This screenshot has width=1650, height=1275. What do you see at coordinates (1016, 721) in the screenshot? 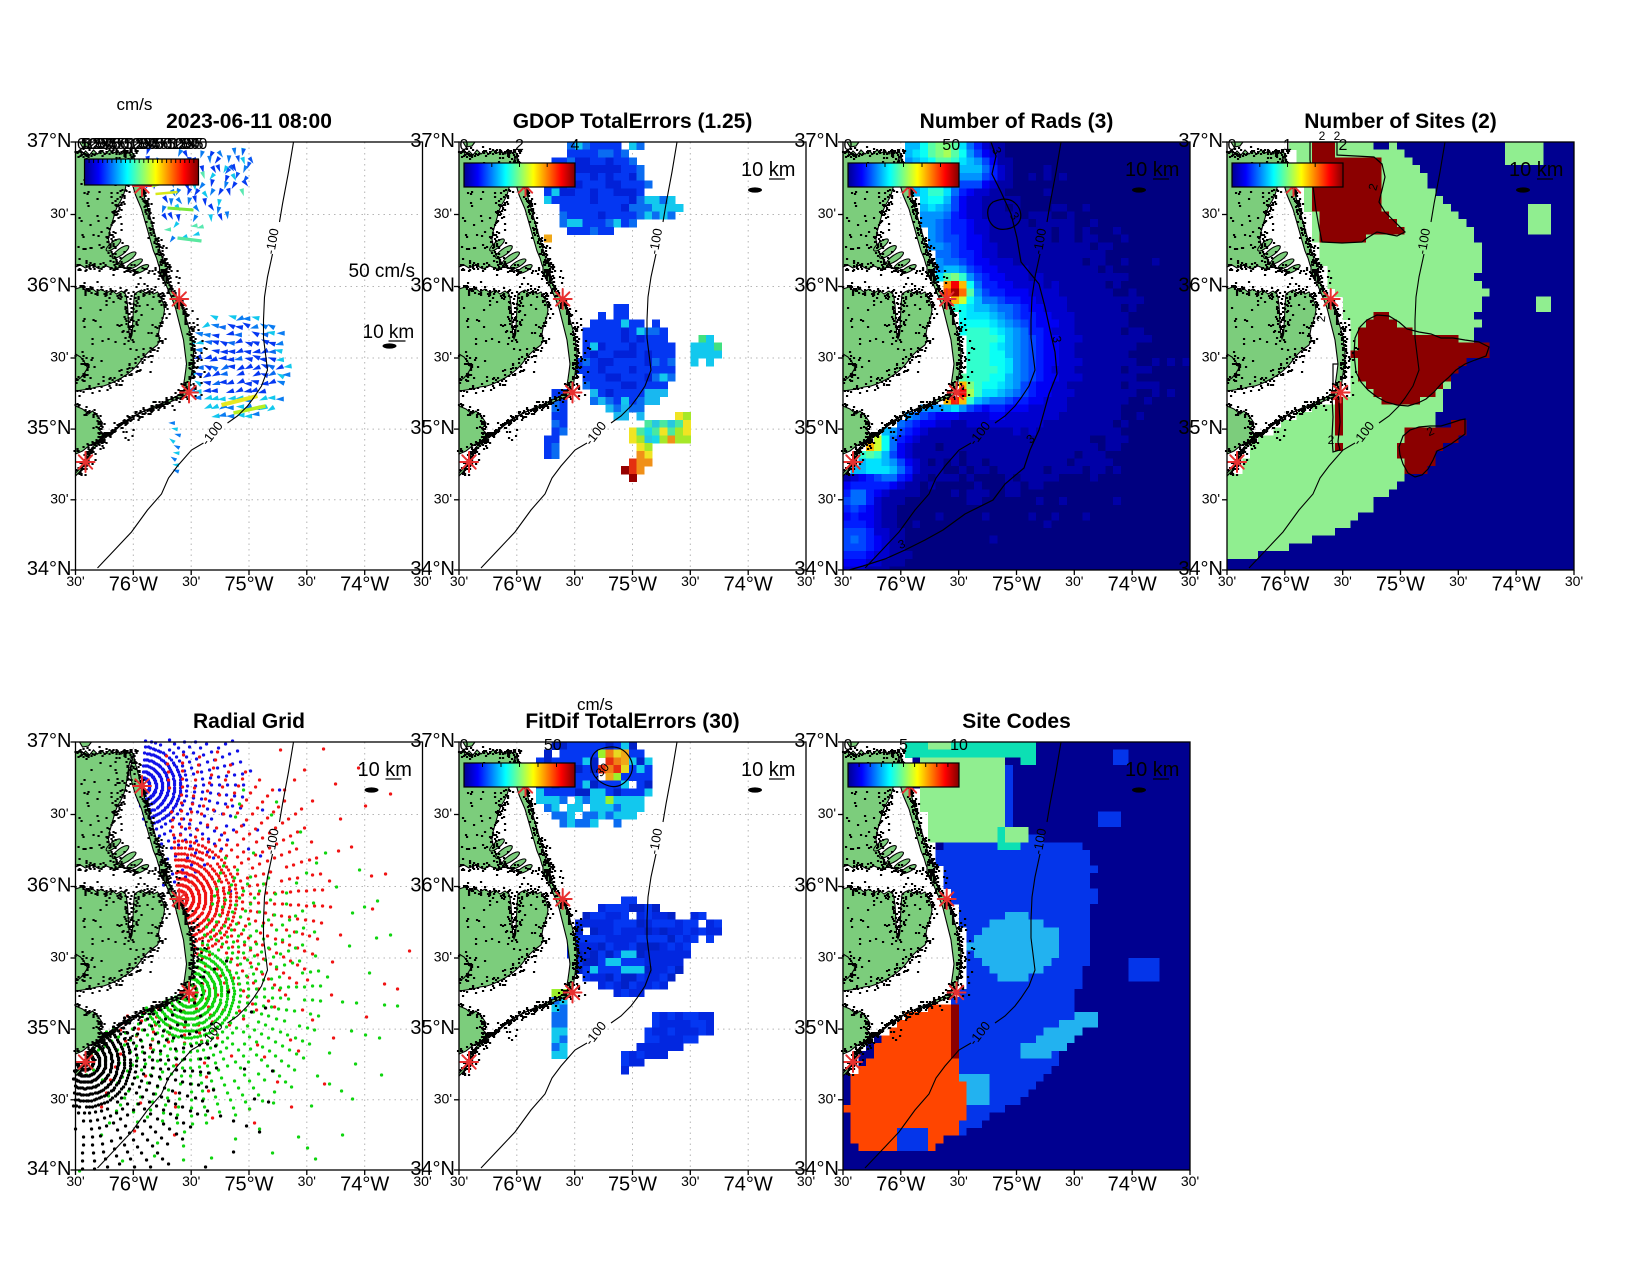
I see `svg-text: Site Codes` at bounding box center [1016, 721].